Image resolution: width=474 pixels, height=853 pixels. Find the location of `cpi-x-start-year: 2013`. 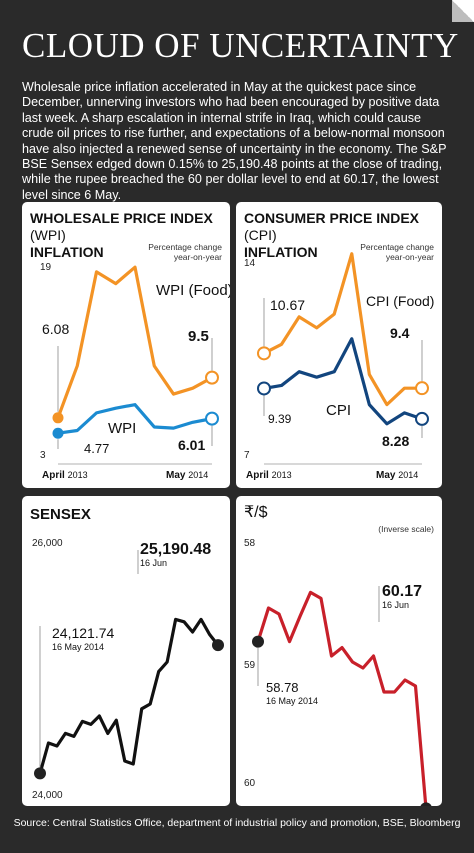

cpi-x-start-year: 2013 is located at coordinates (282, 475).